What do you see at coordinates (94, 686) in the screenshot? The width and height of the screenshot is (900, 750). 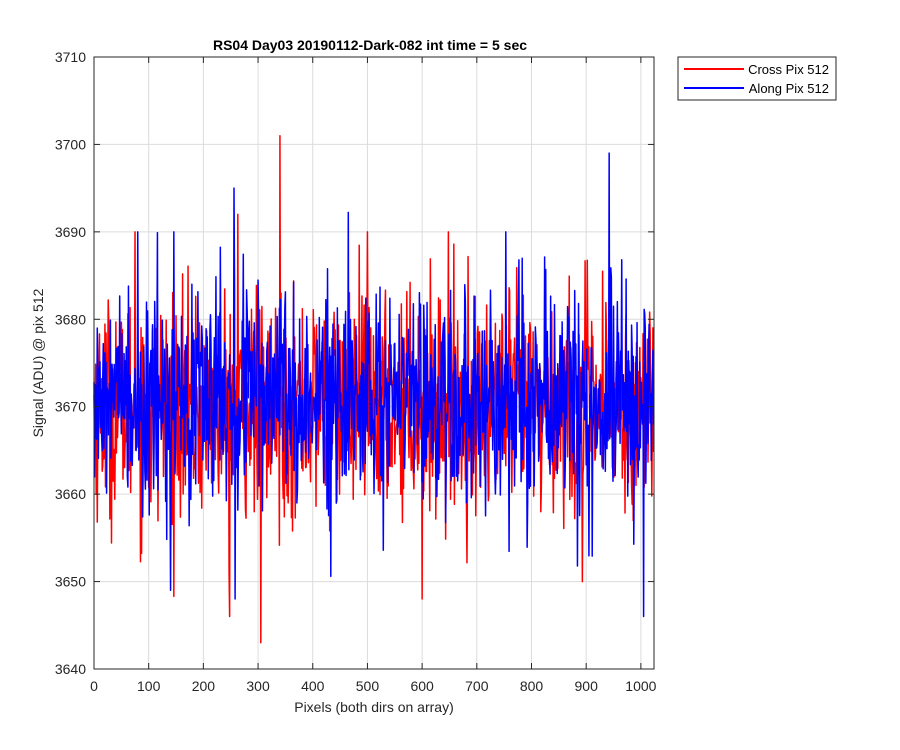 I see `x-tick-label: 0` at bounding box center [94, 686].